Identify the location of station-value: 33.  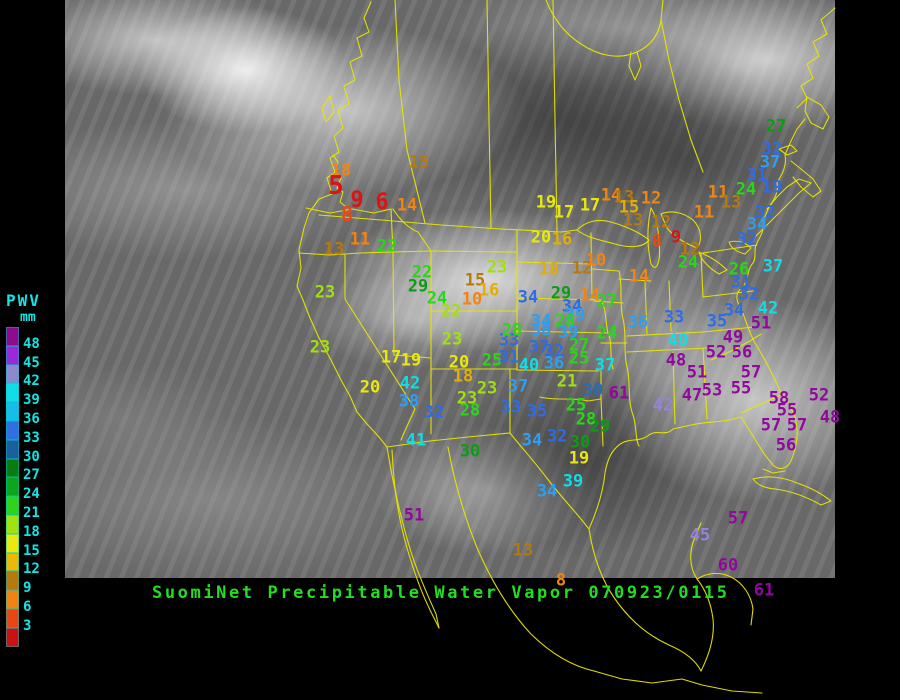
(511, 407).